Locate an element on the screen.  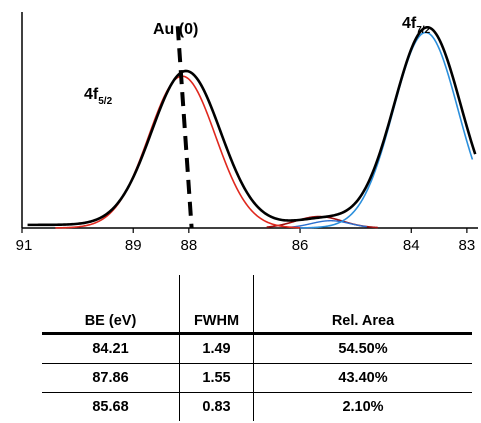
header-rel-area: Rel. Area is located at coordinates (362, 305).